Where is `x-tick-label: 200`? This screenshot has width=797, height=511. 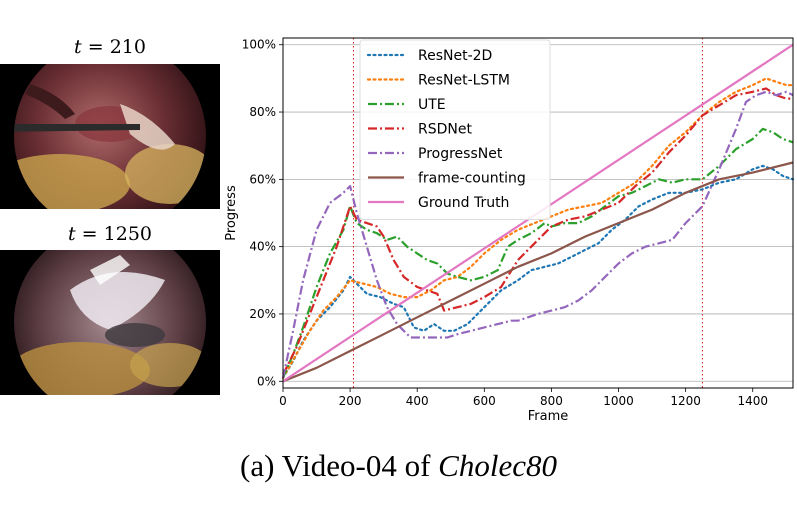
x-tick-label: 200 is located at coordinates (350, 401).